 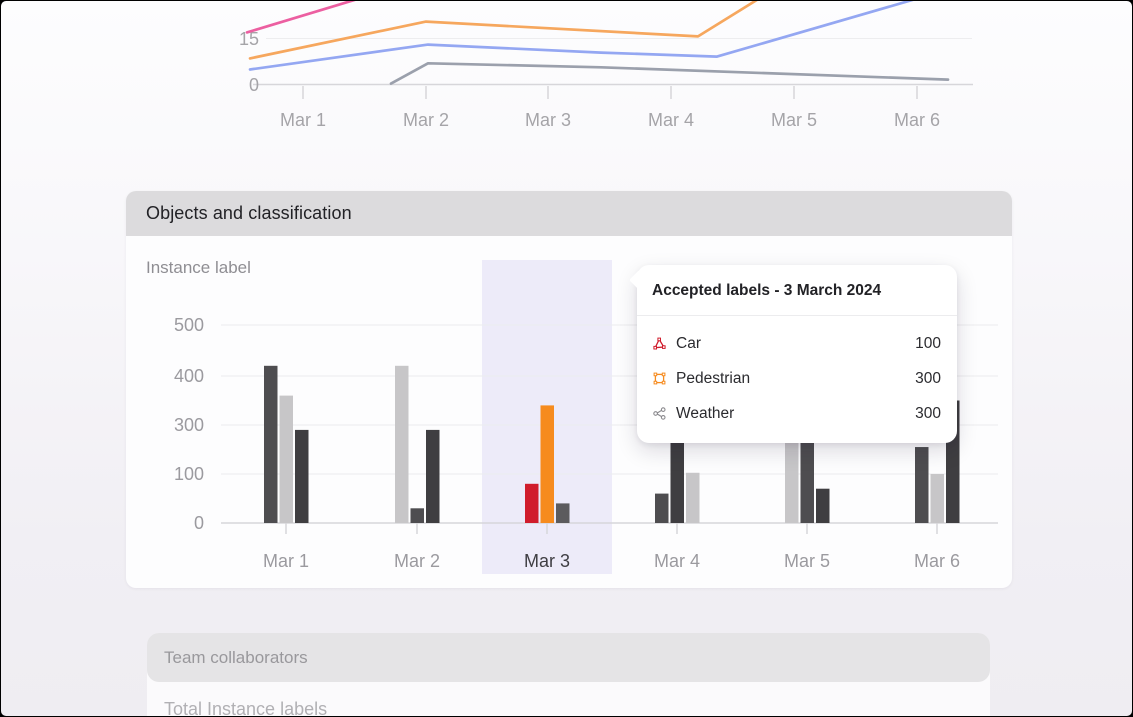 I want to click on bar-mar4-charcoal, so click(x=677, y=474).